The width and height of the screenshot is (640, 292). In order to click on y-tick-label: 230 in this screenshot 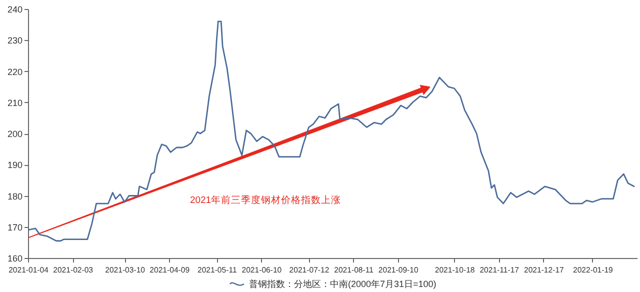, I will do `click(14, 41)`.